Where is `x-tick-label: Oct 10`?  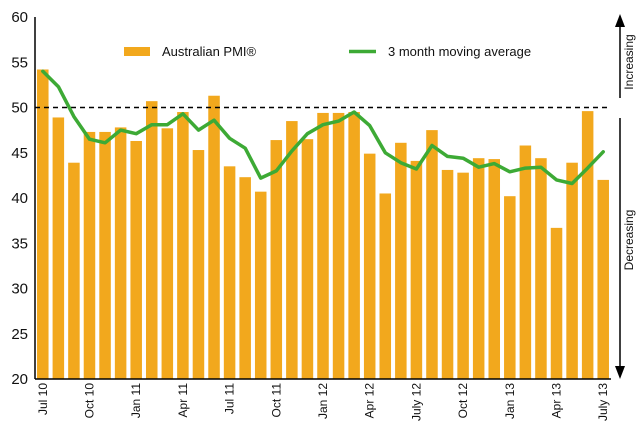
x-tick-label: Oct 10 is located at coordinates (90, 401).